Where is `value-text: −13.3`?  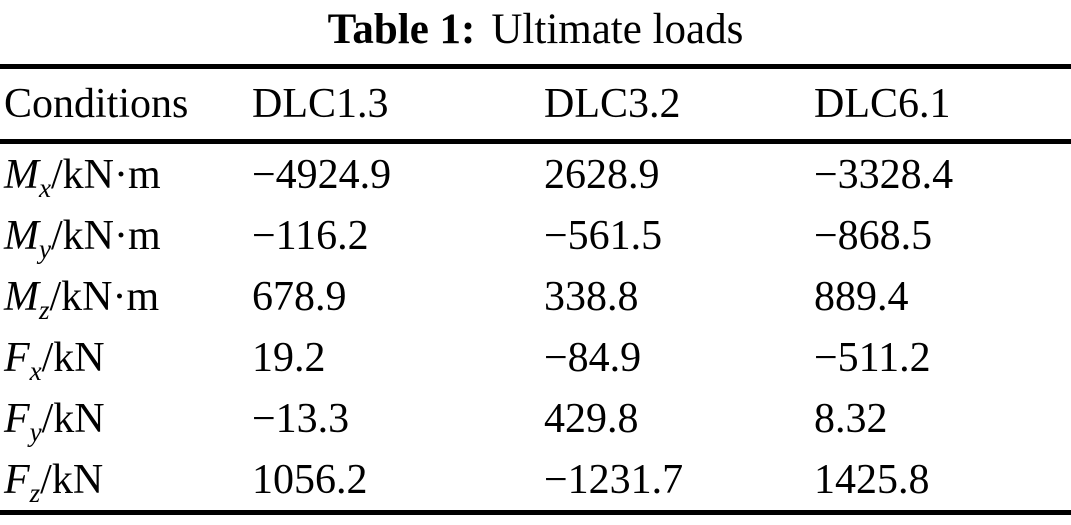
value-text: −13.3 is located at coordinates (301, 418).